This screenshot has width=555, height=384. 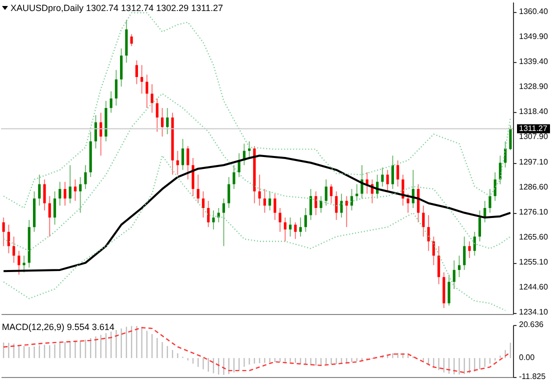 What do you see at coordinates (116, 8) in the screenshot?
I see `chart-title: XAUUSDpro,Daily 1302.74 1312.74 1302.29 1311.27` at bounding box center [116, 8].